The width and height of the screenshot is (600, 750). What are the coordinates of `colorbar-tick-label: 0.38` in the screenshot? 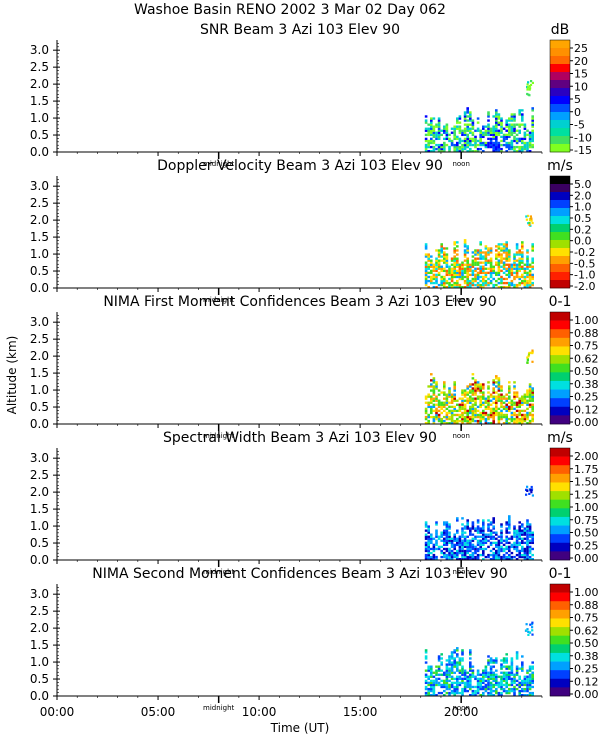 It's located at (586, 656).